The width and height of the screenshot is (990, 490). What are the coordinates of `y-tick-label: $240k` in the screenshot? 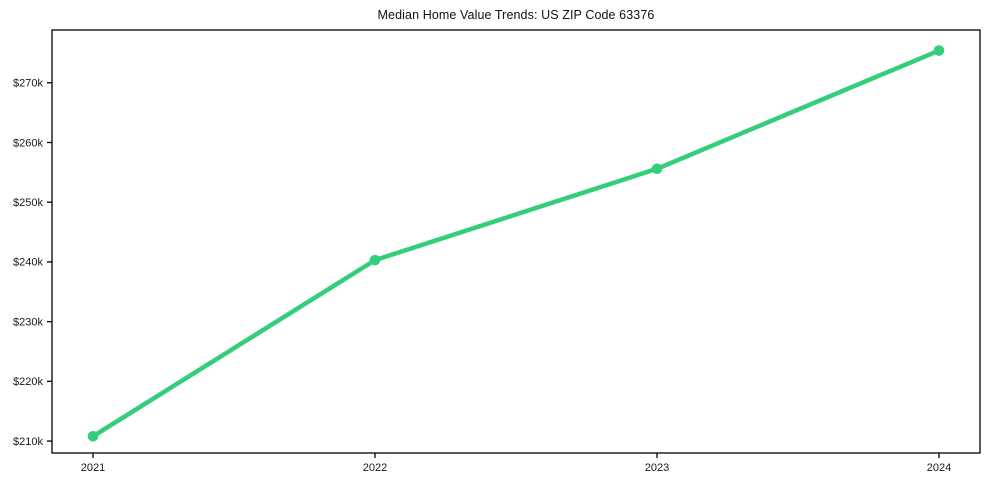 It's located at (28, 263).